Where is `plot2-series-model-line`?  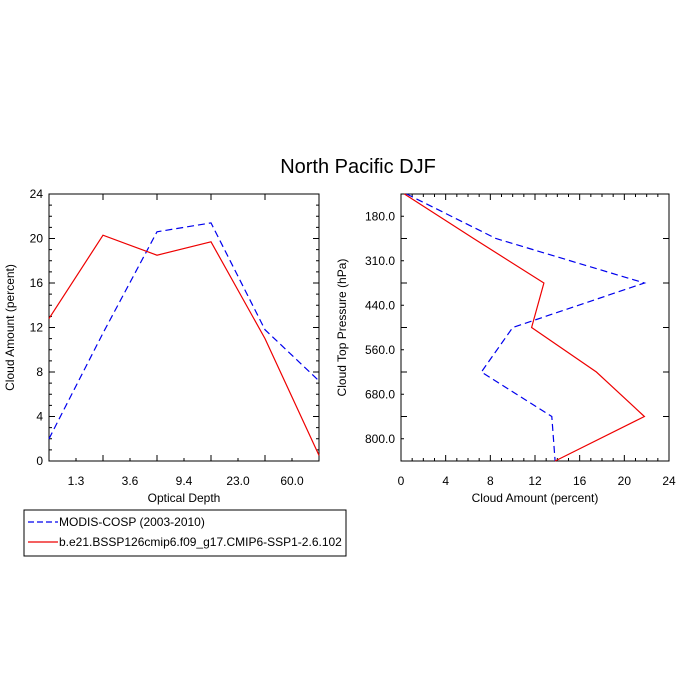
plot2-series-model-line is located at coordinates (525, 327).